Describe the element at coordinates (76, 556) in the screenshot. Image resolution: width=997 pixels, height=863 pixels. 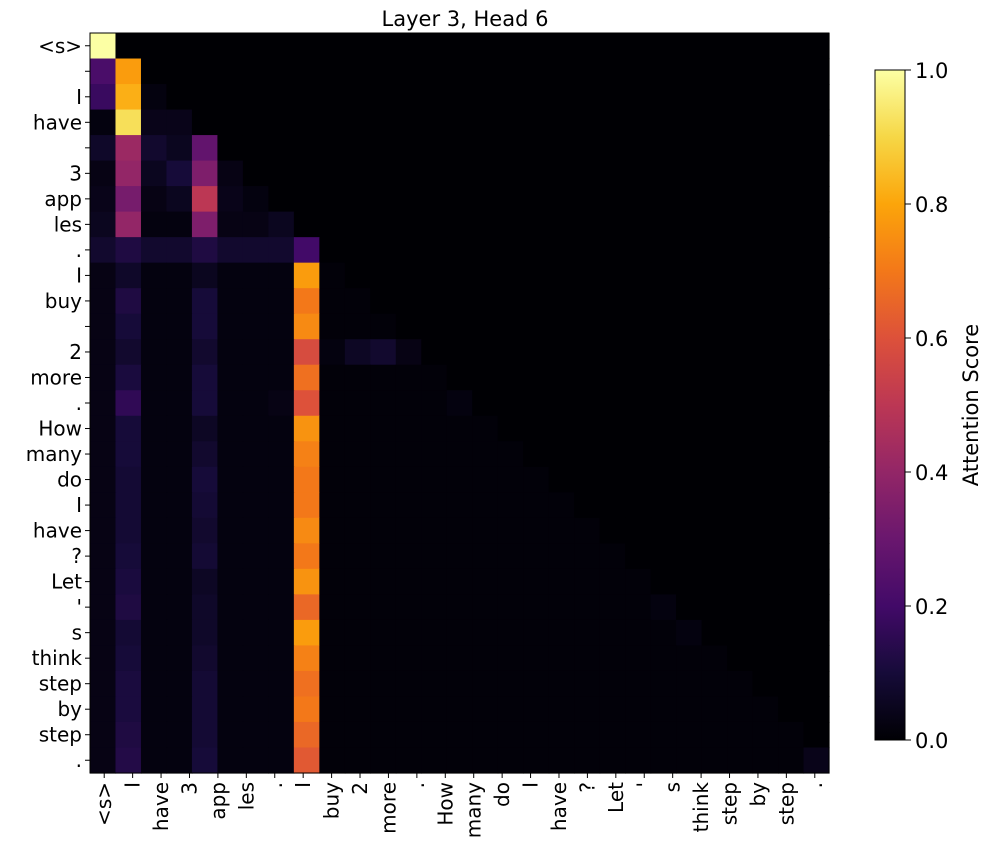
I see `y-tick-label: ?` at that location.